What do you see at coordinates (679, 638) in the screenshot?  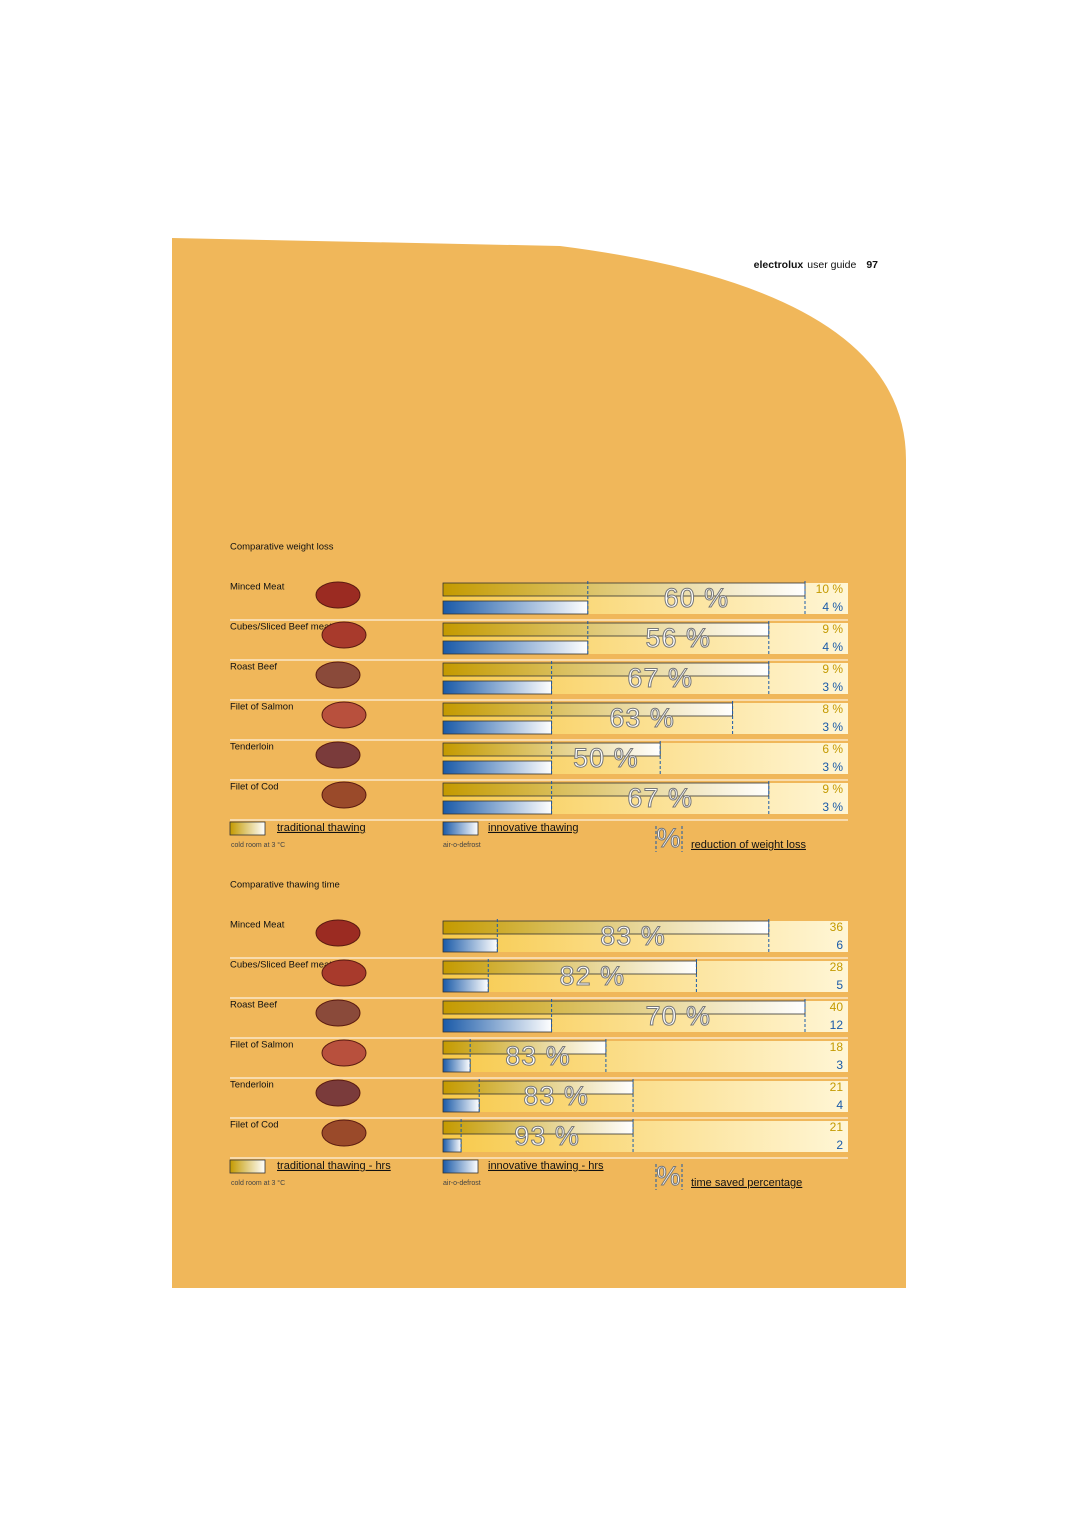 I see `reduction-label: 56 %` at bounding box center [679, 638].